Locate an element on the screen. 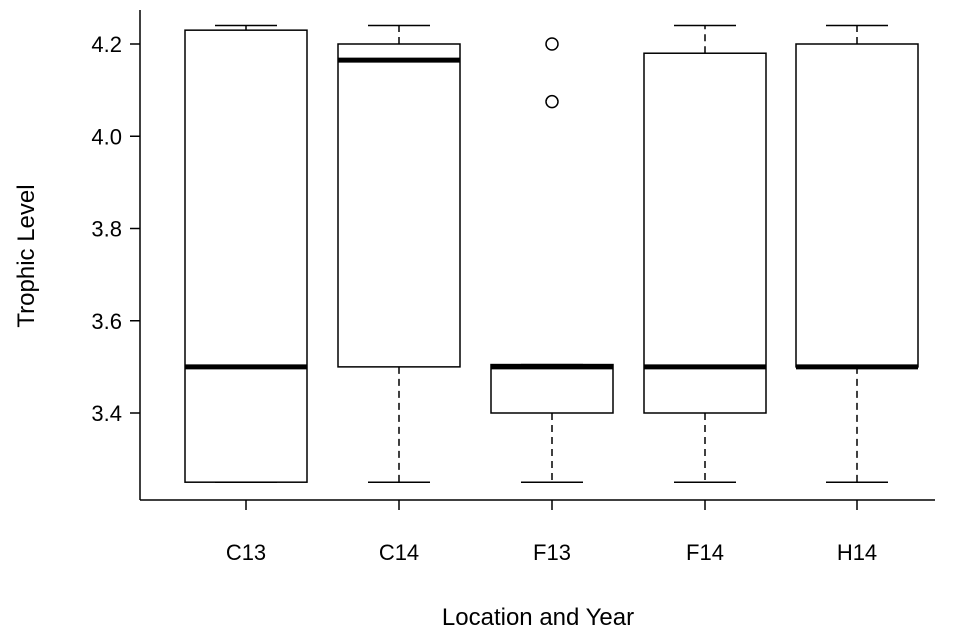  box-c13 is located at coordinates (246, 253).